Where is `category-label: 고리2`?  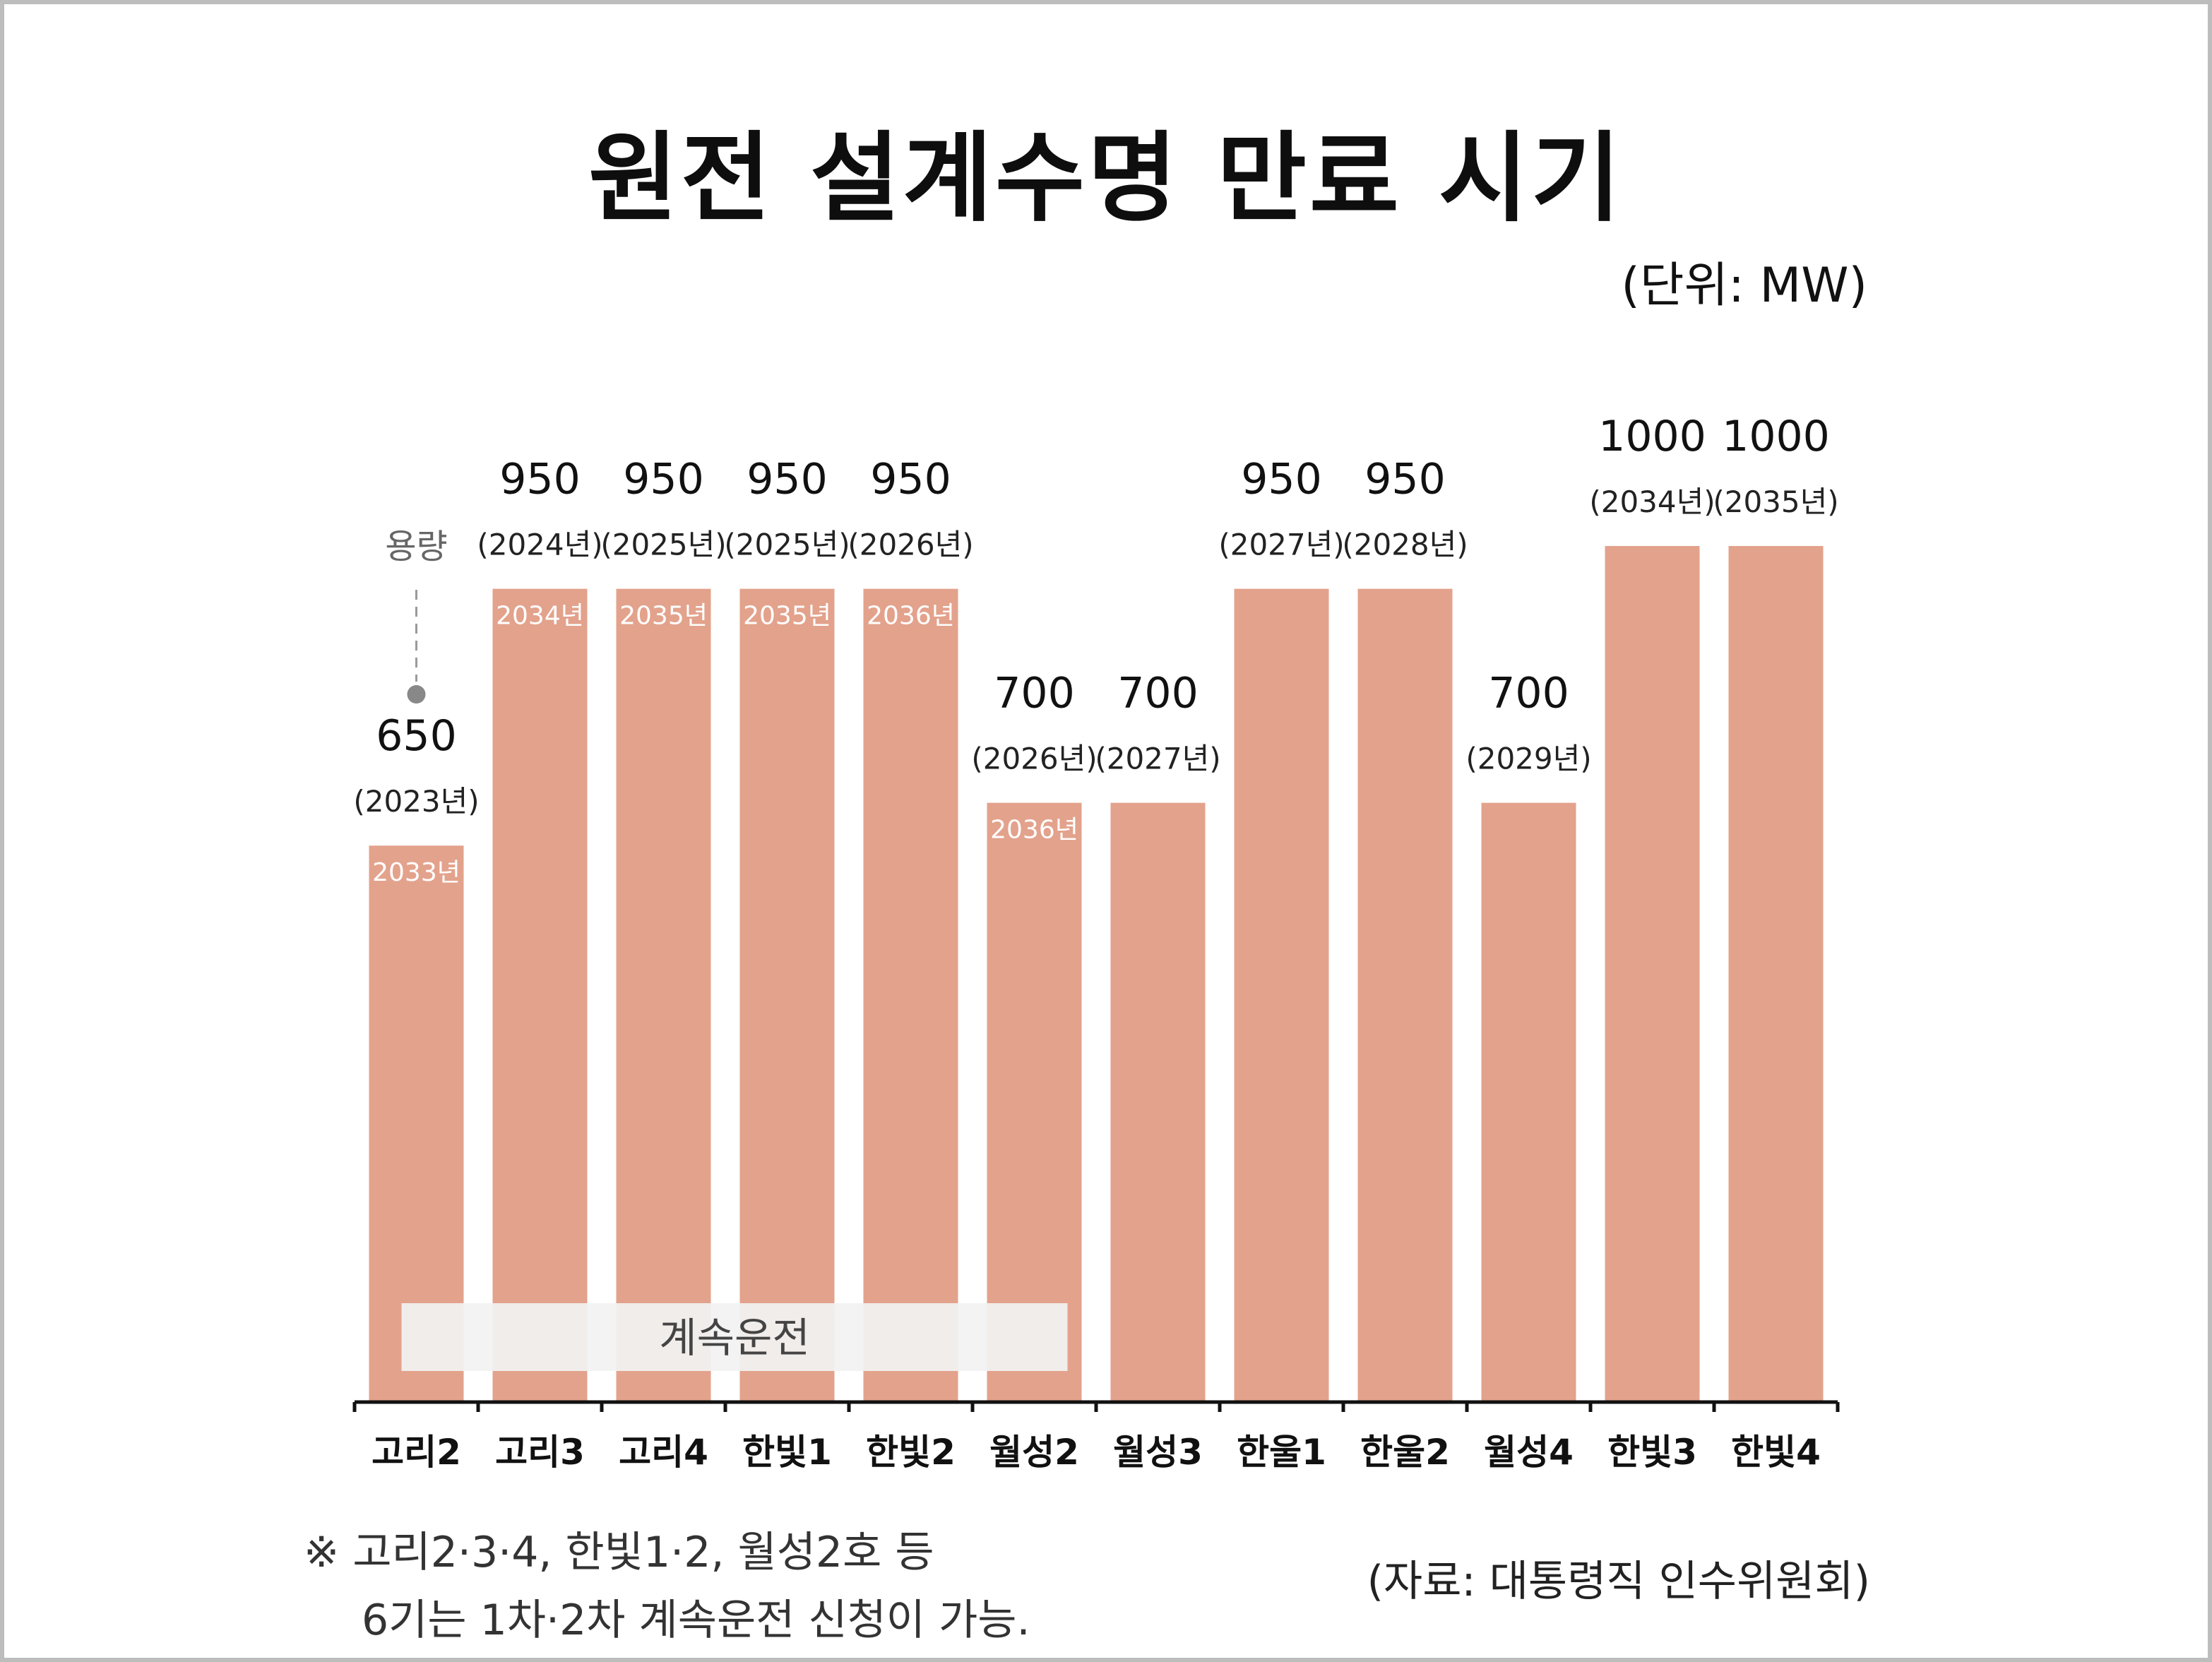 category-label: 고리2 is located at coordinates (416, 1453).